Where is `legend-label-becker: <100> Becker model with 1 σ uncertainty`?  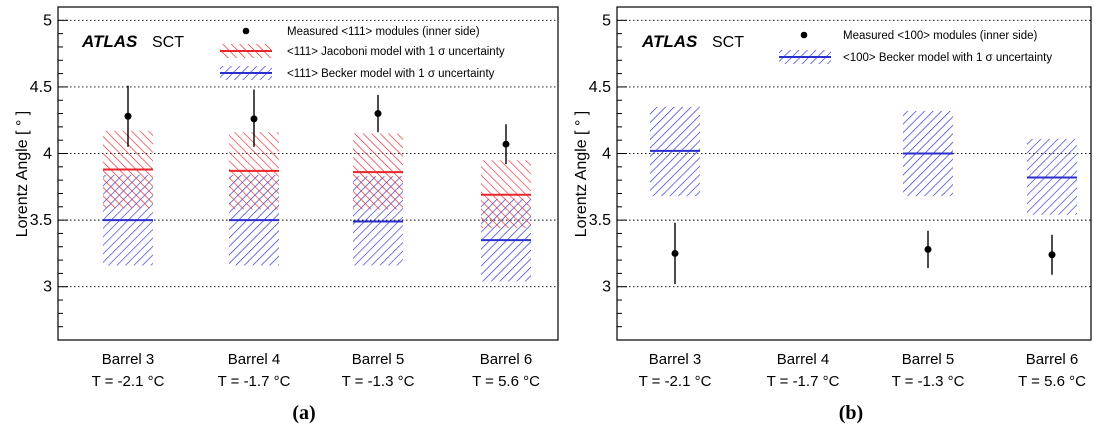 legend-label-becker: <100> Becker model with 1 σ uncertainty is located at coordinates (947, 58).